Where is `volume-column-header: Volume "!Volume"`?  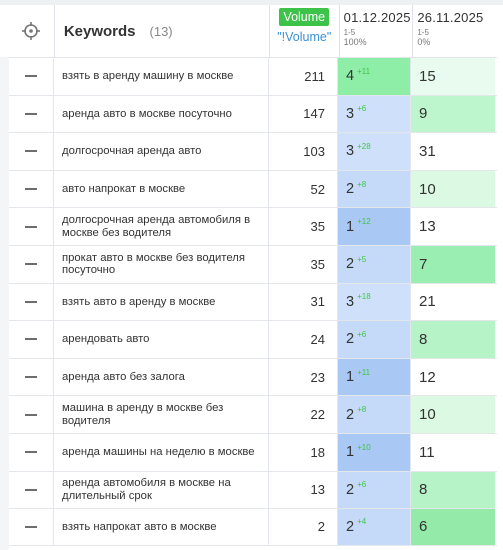 volume-column-header: Volume "!Volume" is located at coordinates (305, 31).